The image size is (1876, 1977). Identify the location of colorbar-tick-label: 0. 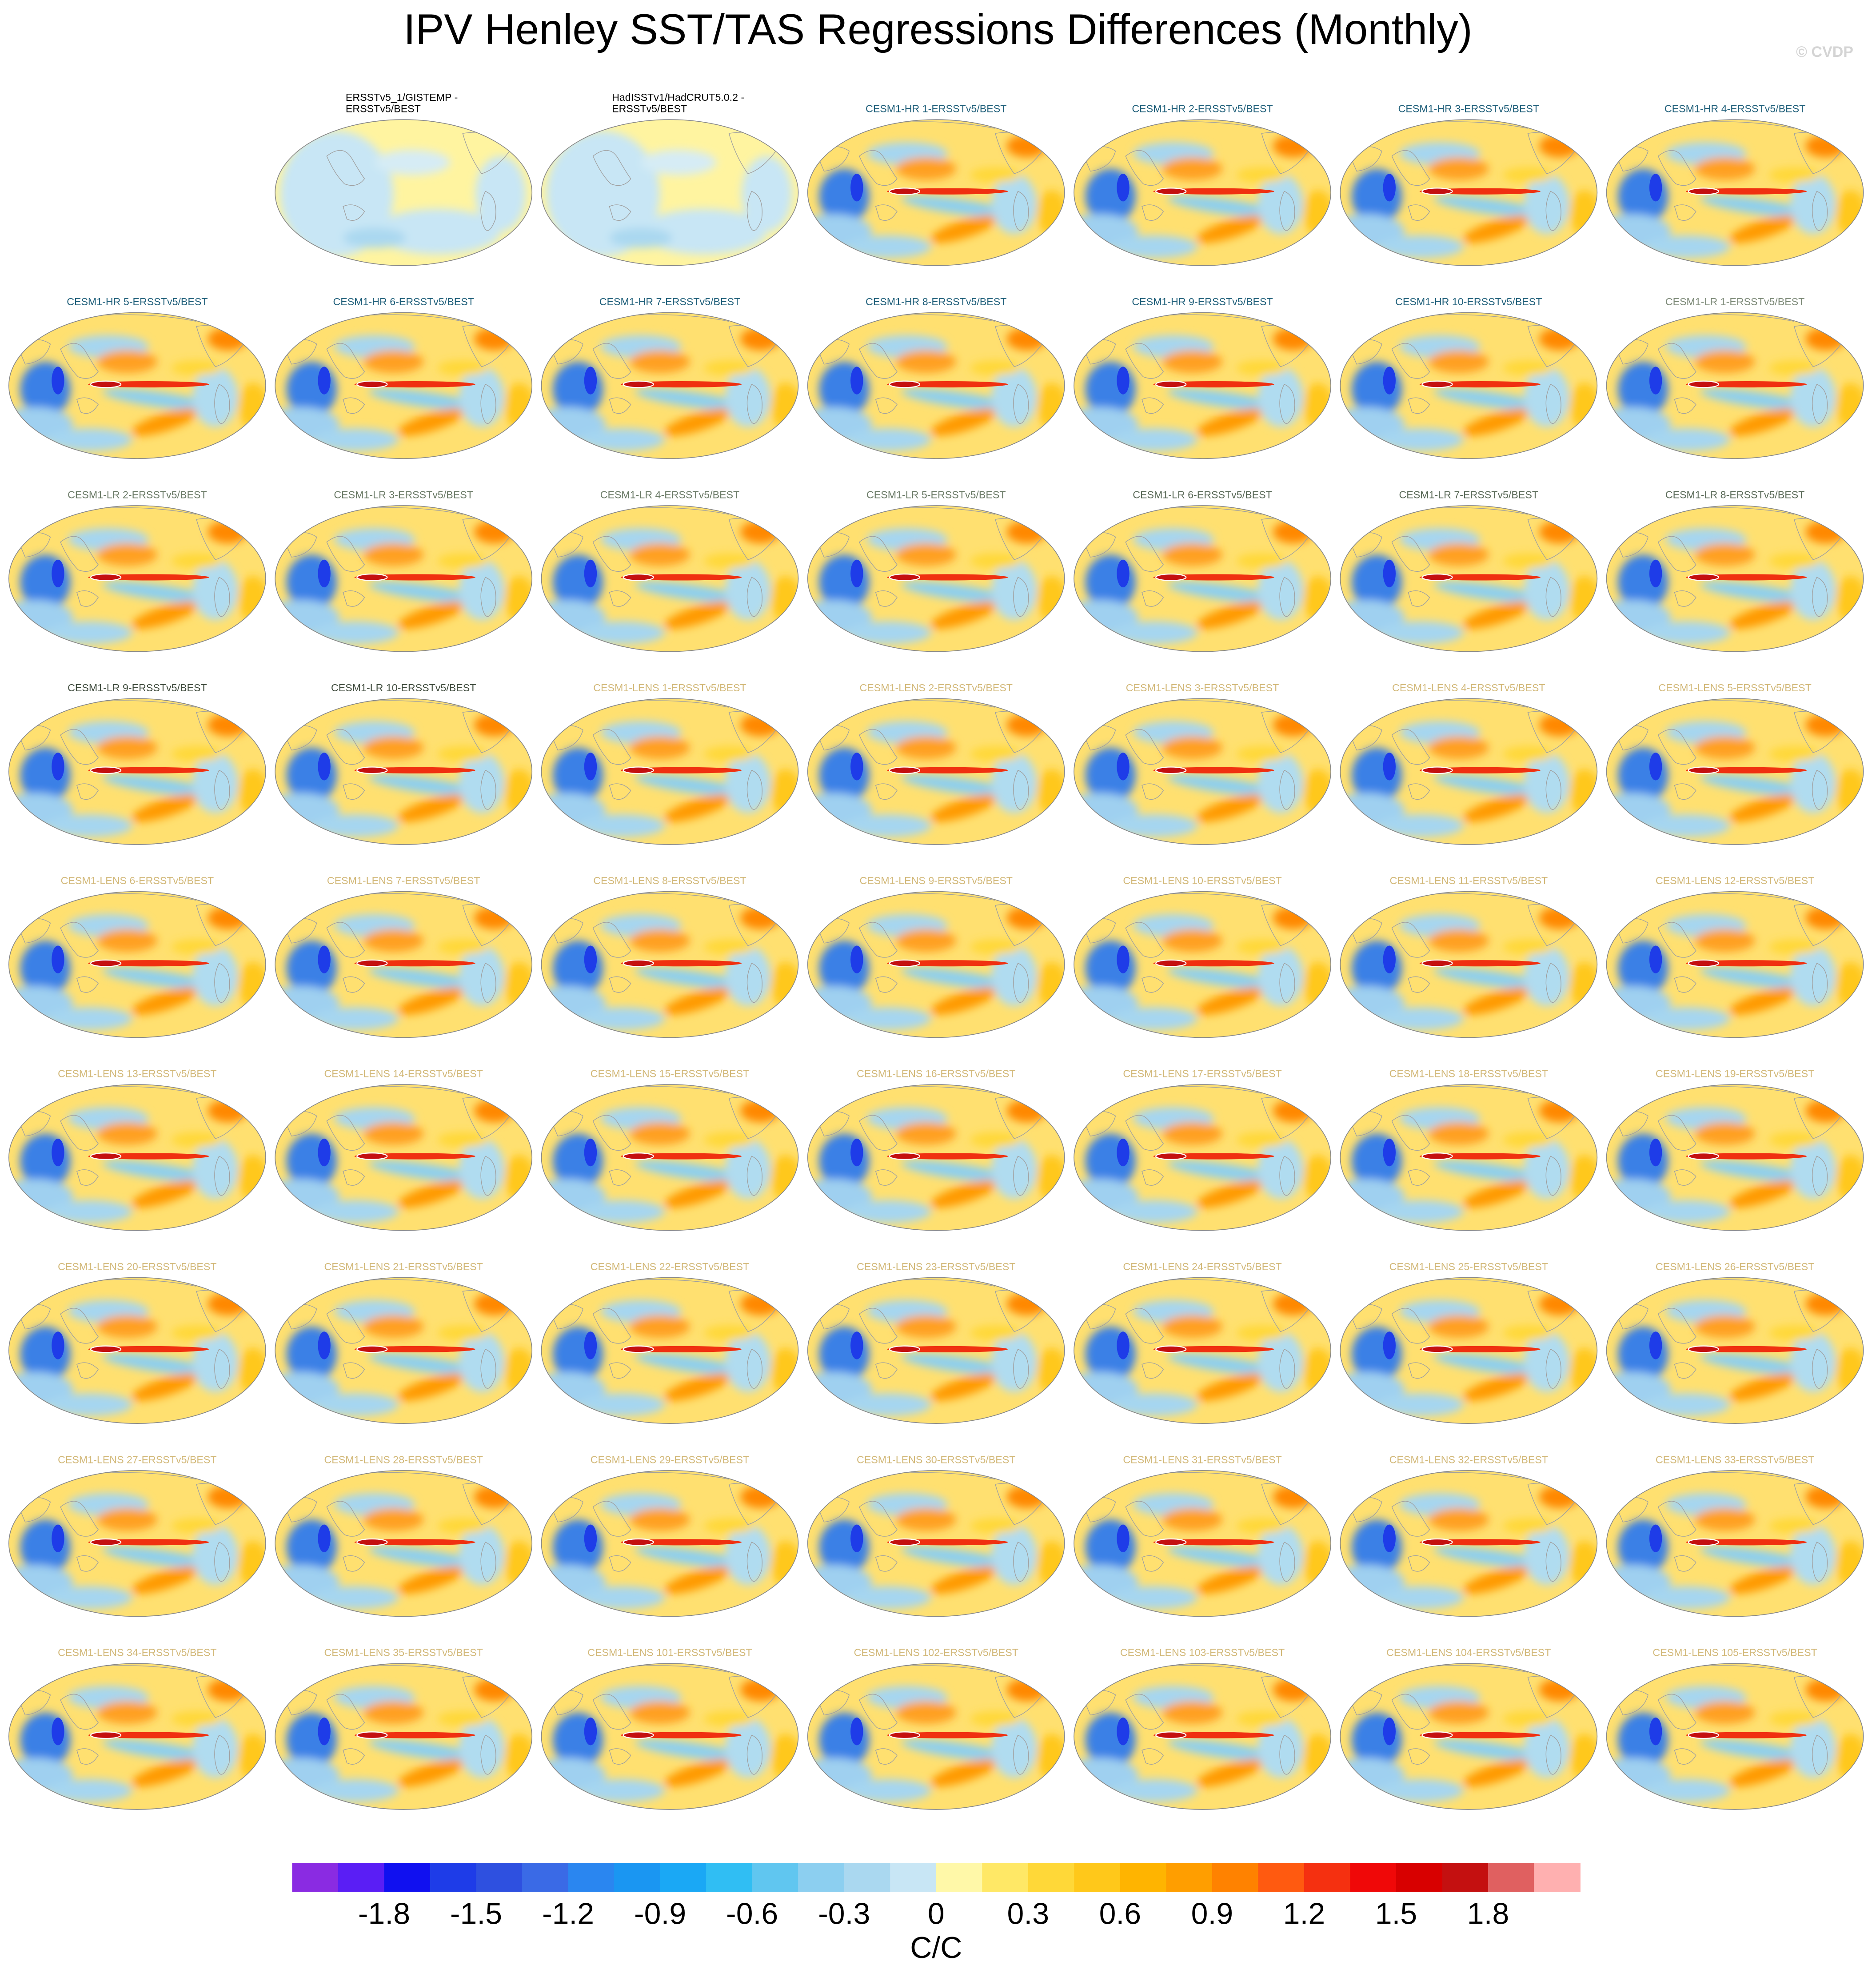
(936, 1914).